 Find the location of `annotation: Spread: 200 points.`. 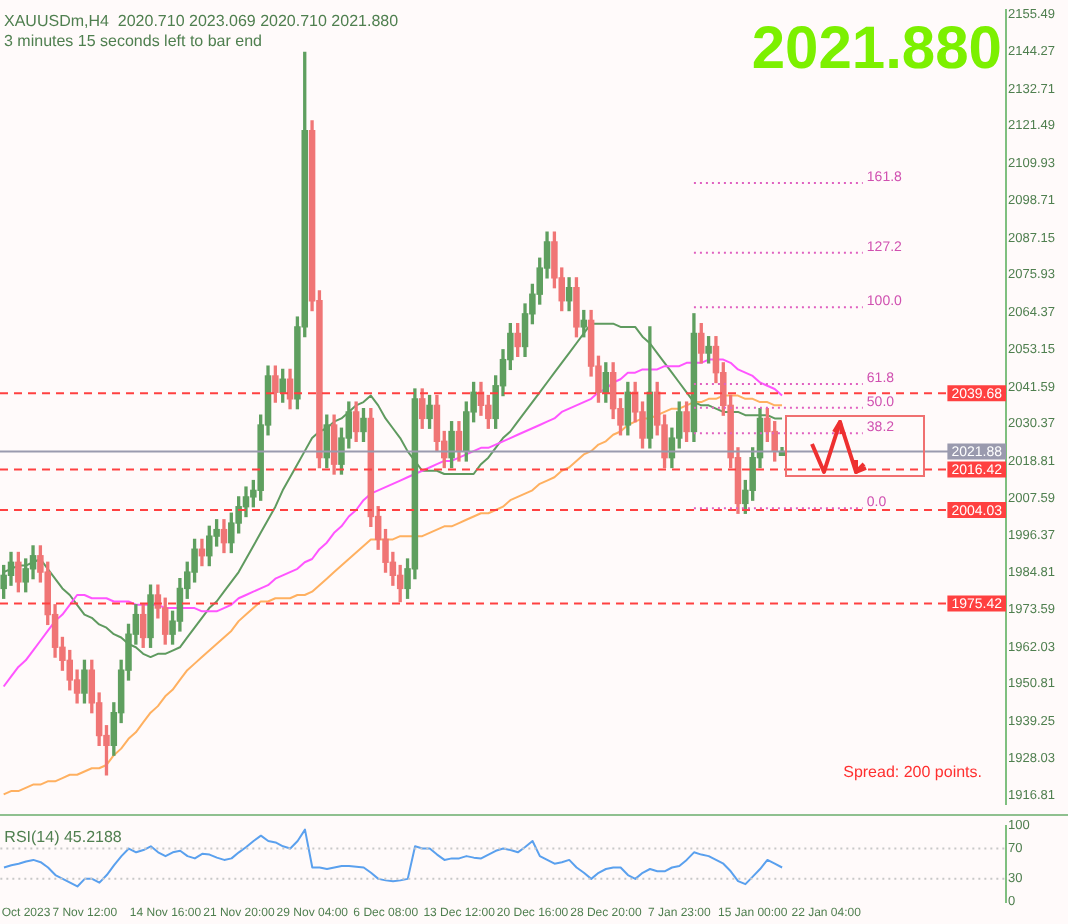

annotation: Spread: 200 points. is located at coordinates (912, 771).